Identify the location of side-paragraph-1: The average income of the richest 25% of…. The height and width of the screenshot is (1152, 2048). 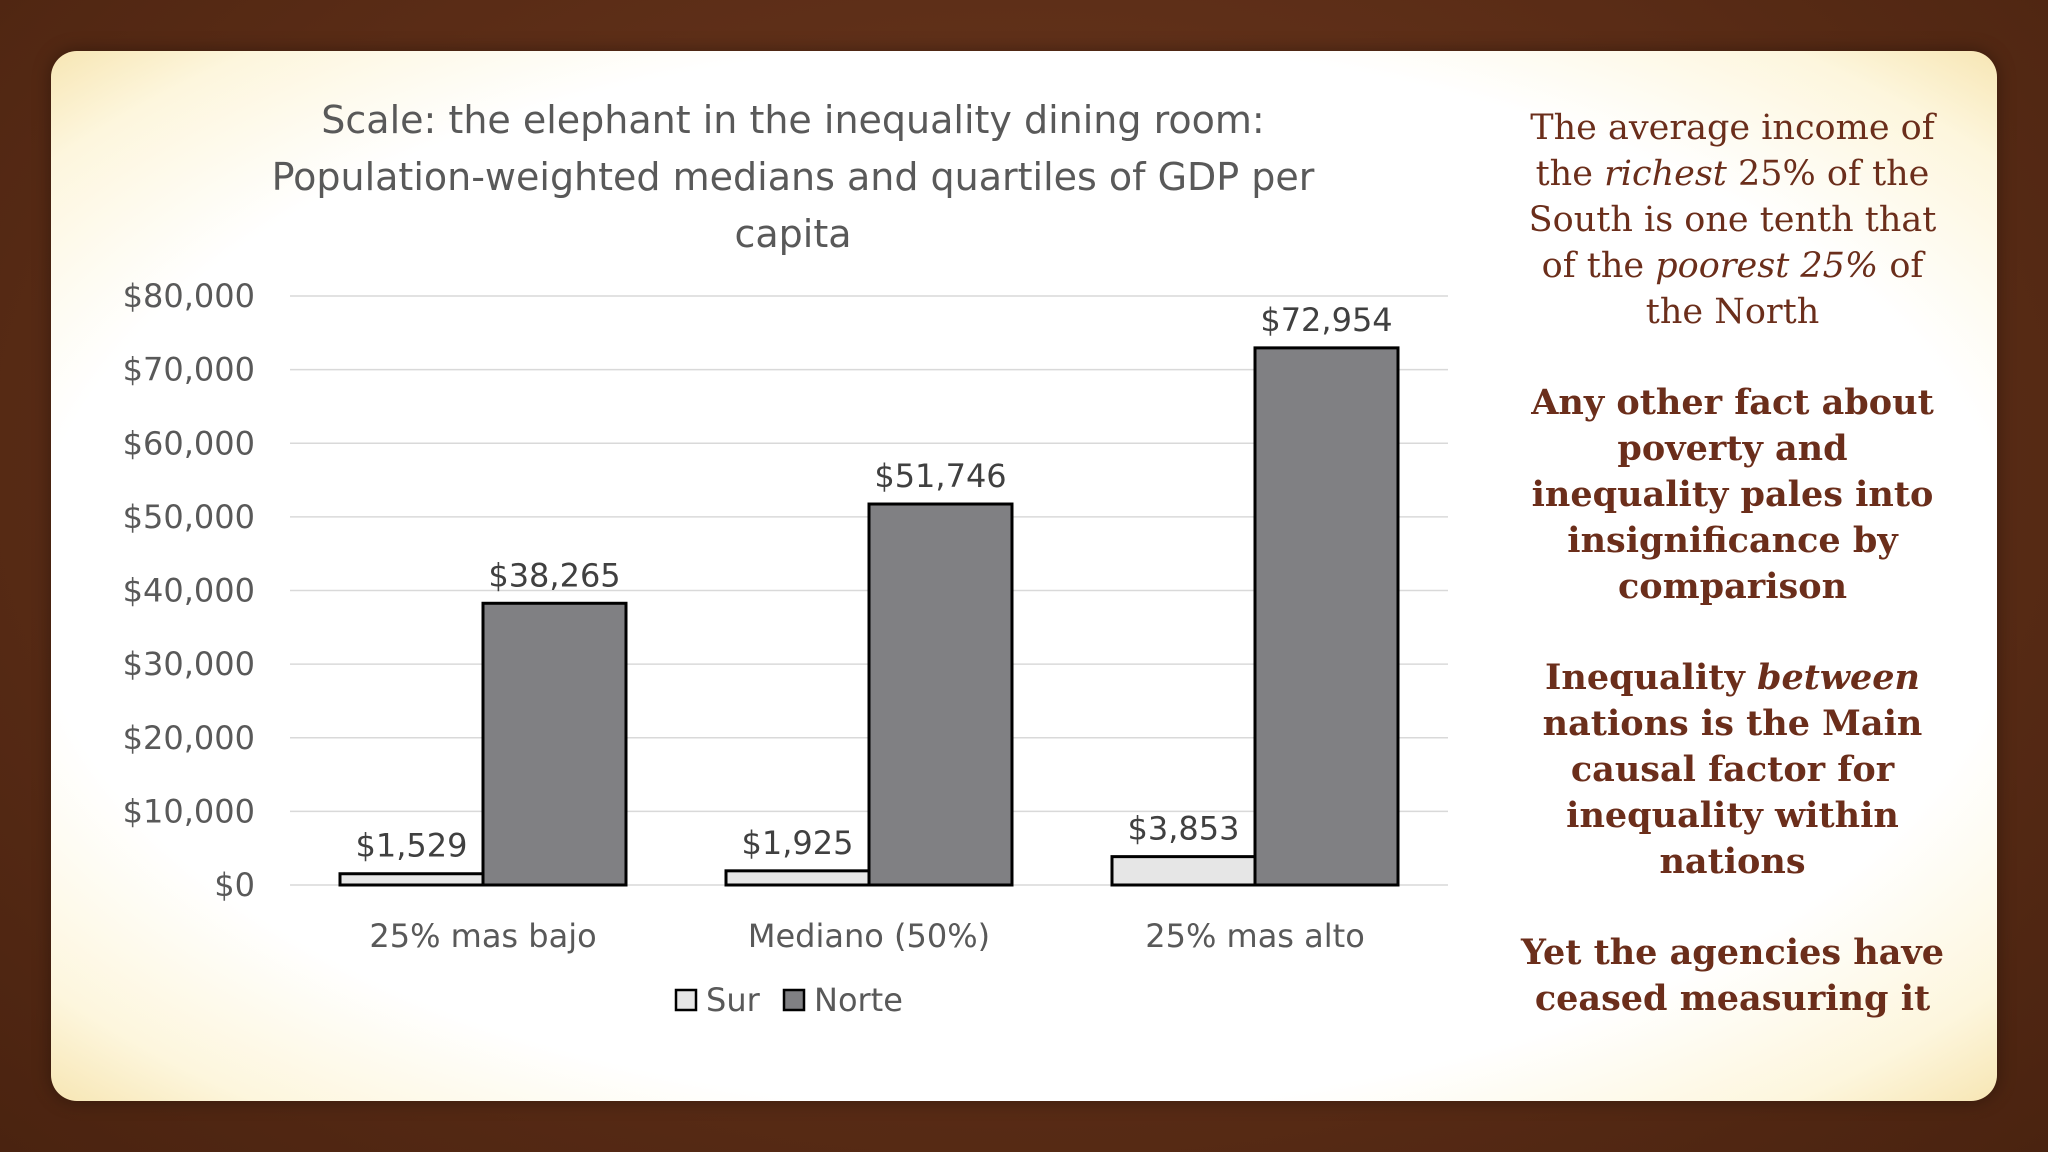
(1732, 220).